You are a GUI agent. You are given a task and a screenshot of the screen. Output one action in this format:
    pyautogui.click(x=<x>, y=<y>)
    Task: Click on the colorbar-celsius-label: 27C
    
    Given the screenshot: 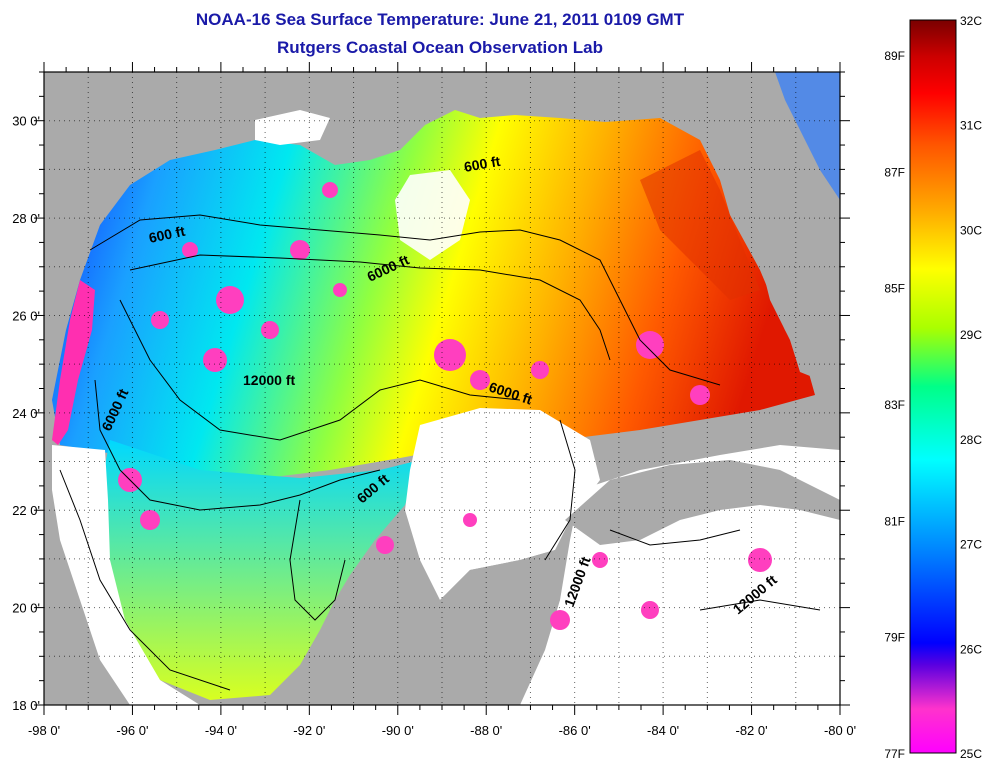 What is the action you would take?
    pyautogui.click(x=971, y=545)
    